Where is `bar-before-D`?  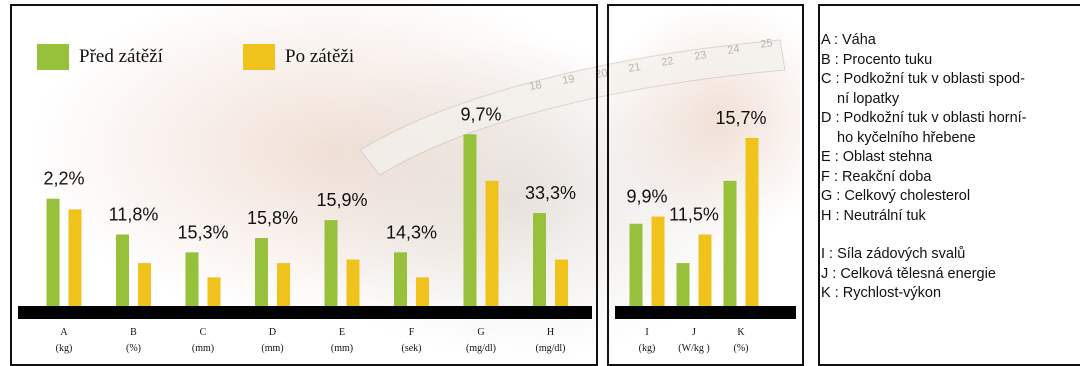
bar-before-D is located at coordinates (261, 272).